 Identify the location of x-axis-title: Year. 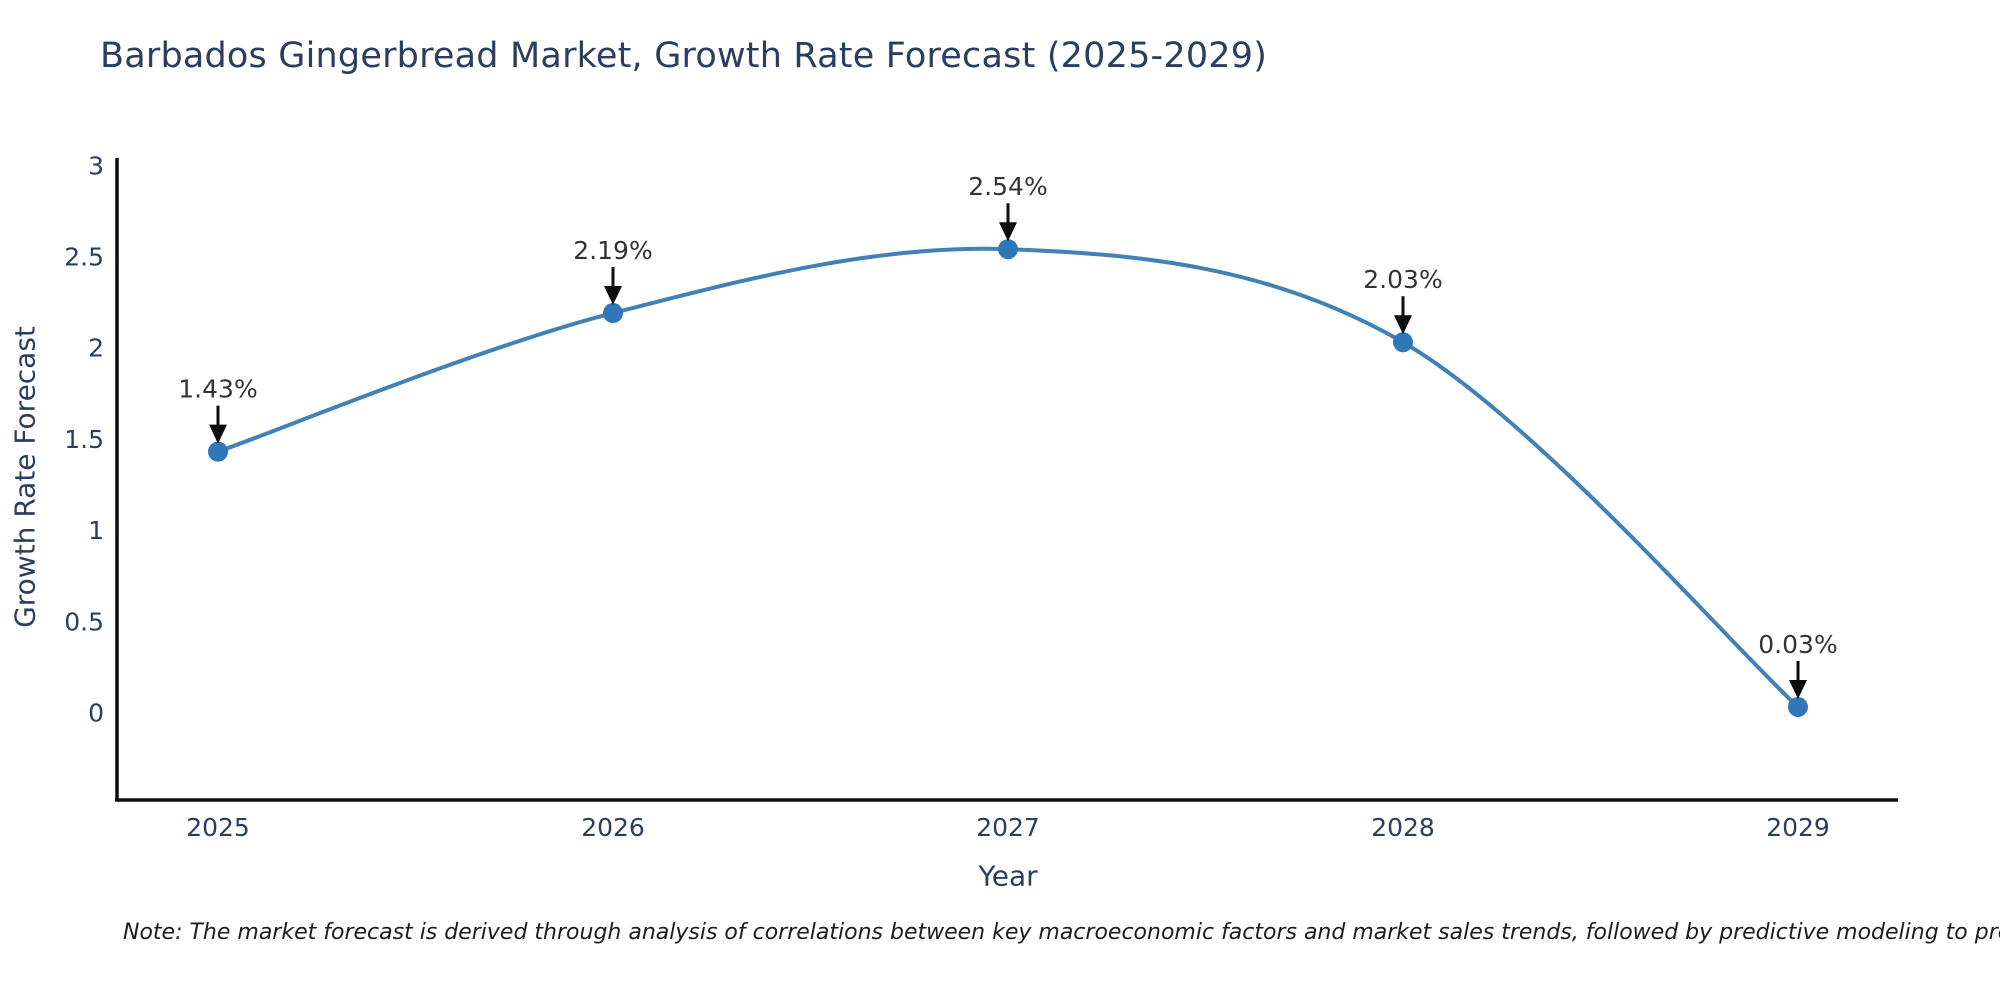
(1008, 876).